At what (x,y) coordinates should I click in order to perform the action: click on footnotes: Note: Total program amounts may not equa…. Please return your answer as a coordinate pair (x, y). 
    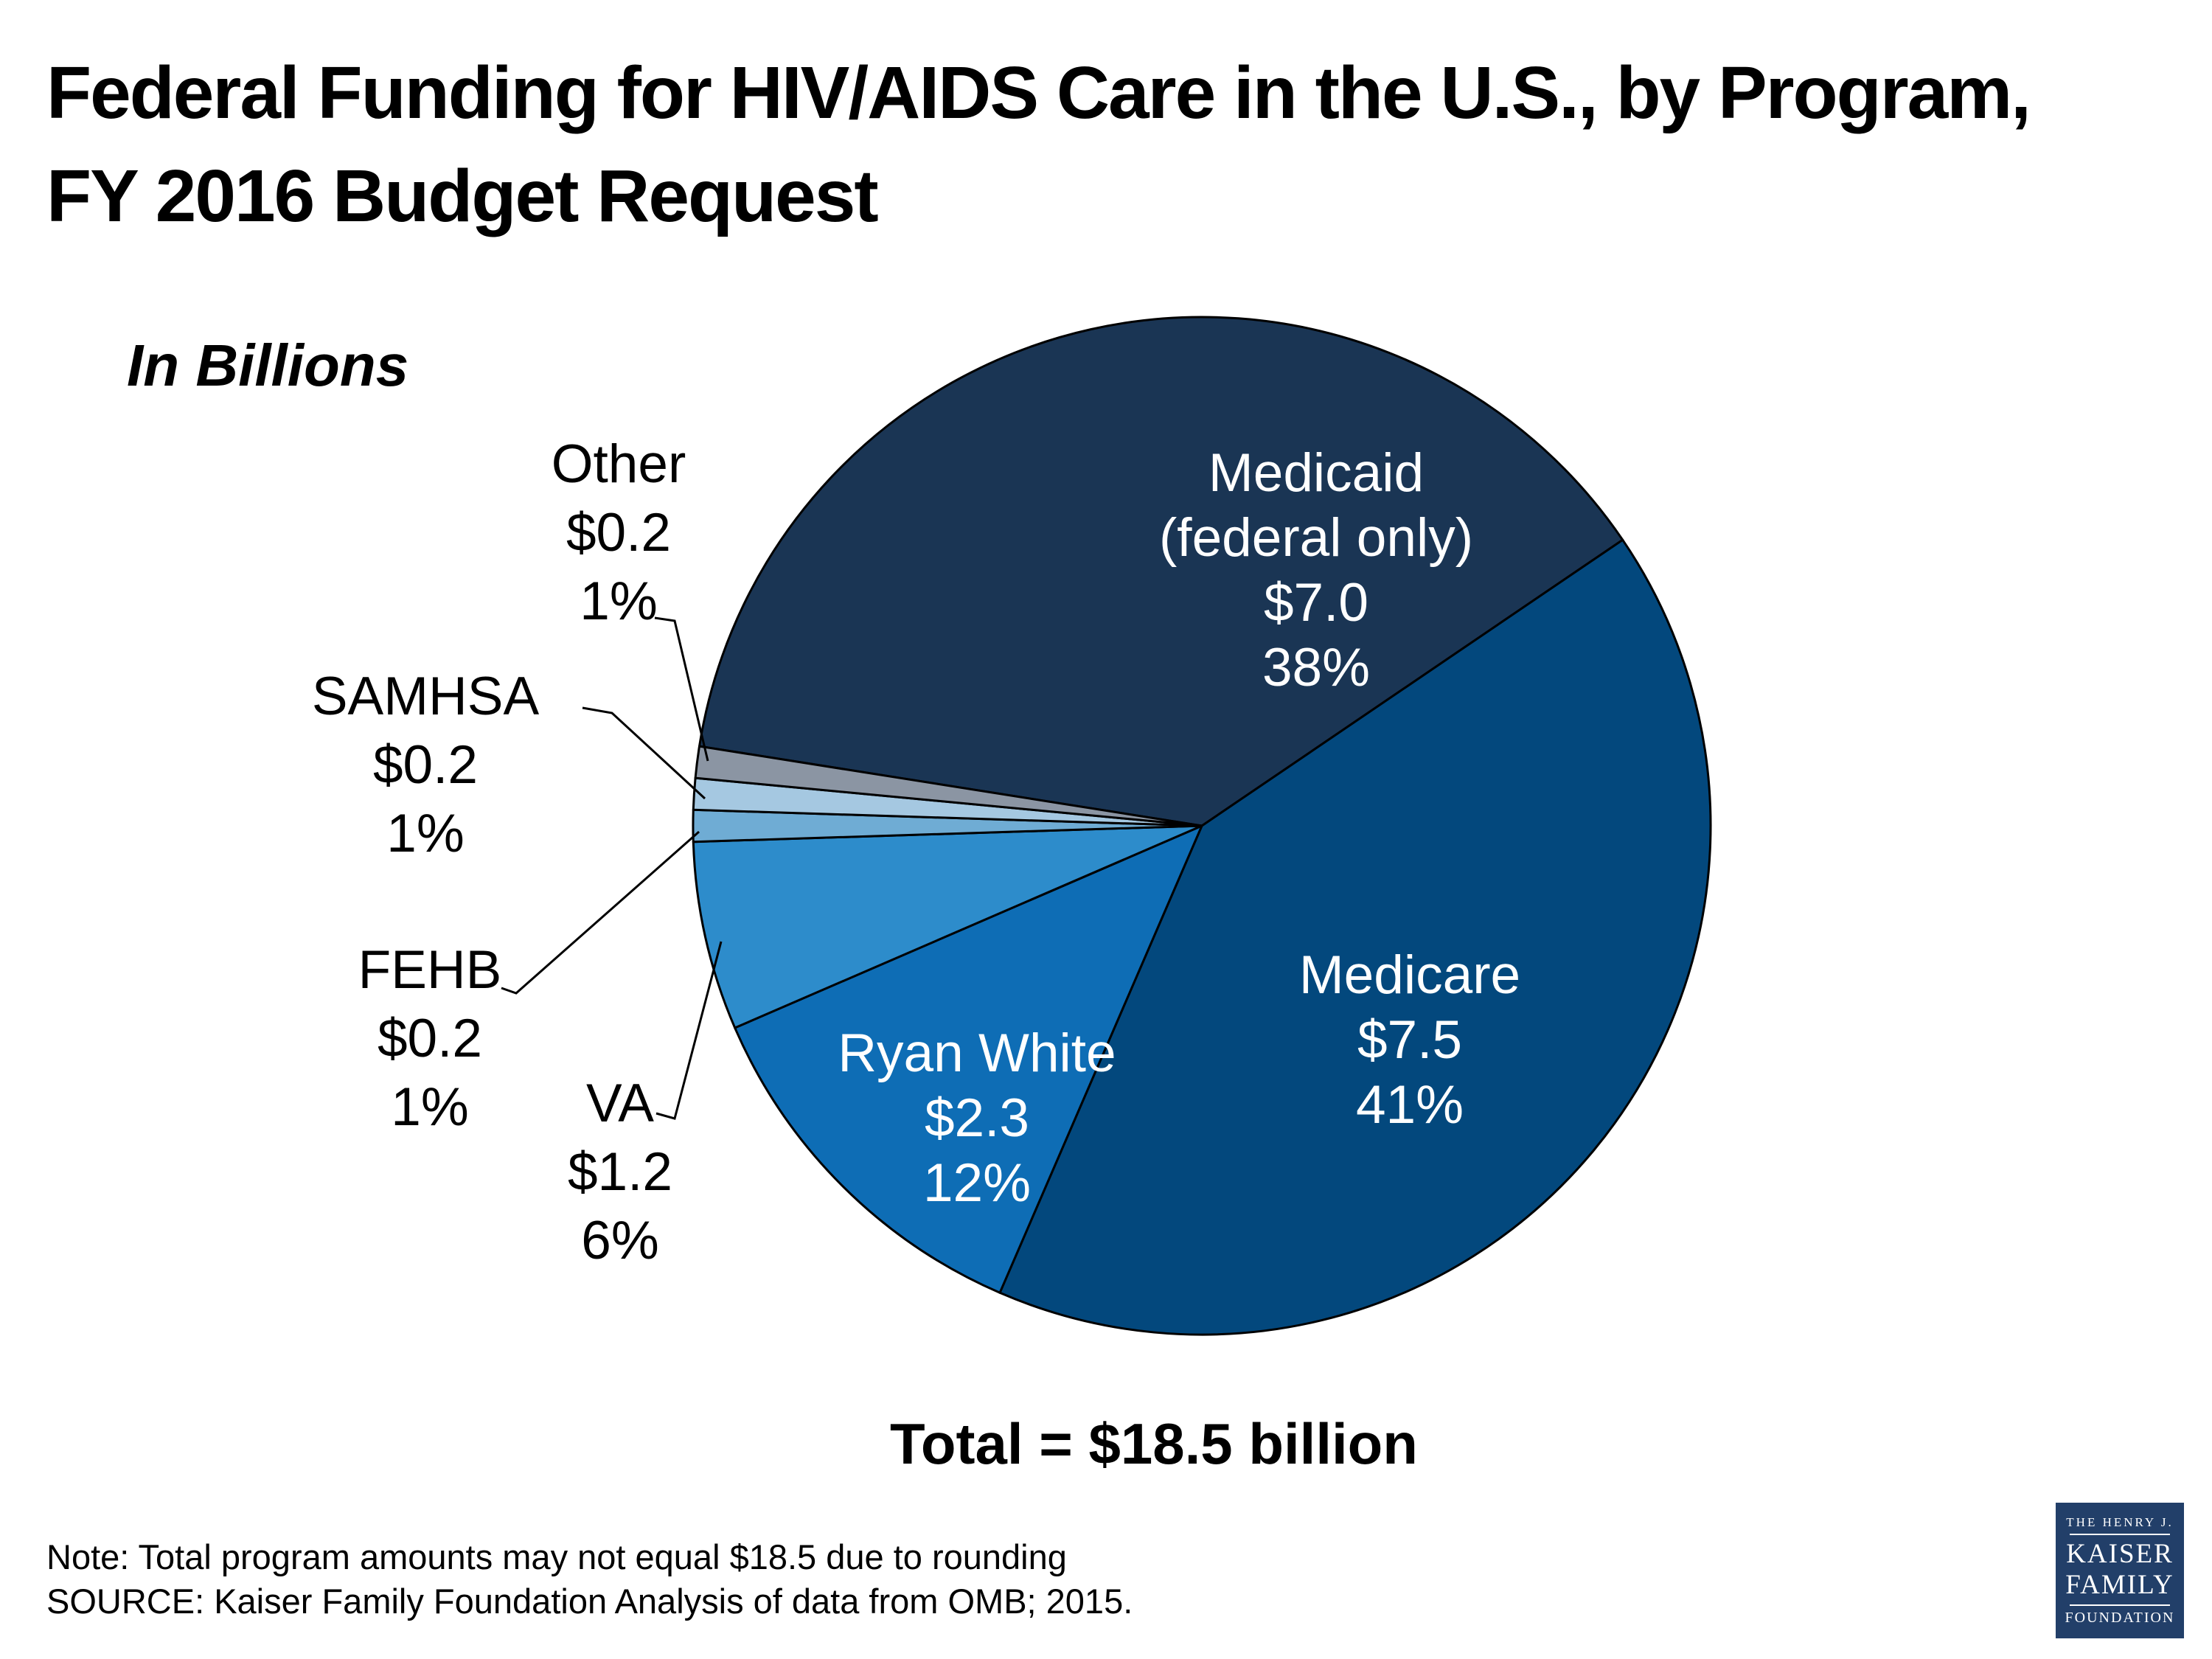
    Looking at the image, I should click on (857, 1579).